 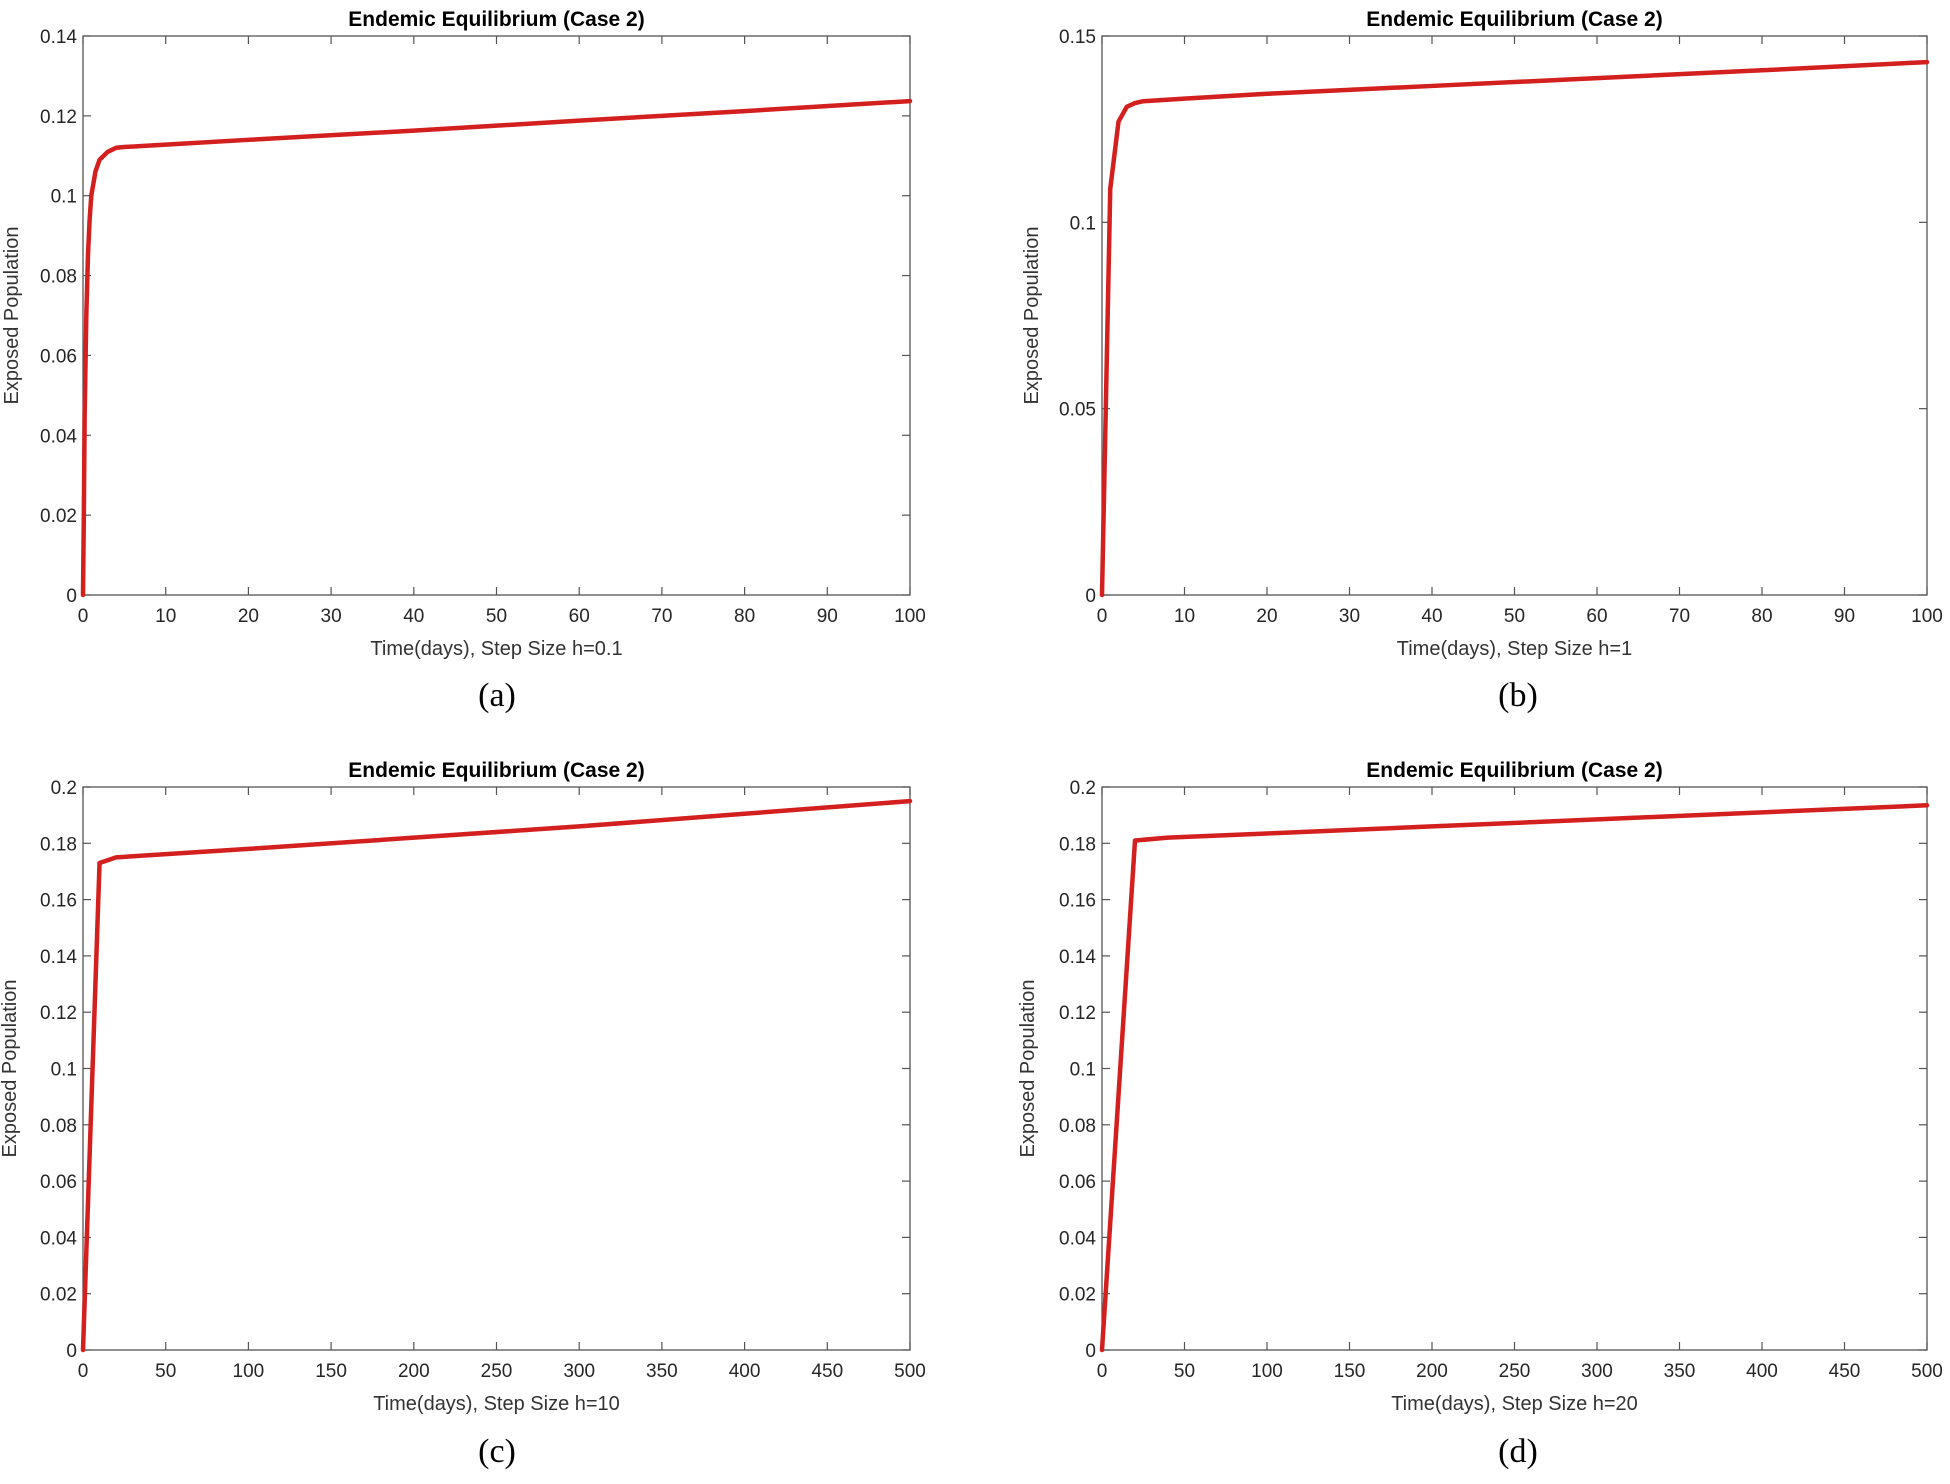 I want to click on x-axis-label: Time(days), Step Size h=10, so click(x=496, y=1404).